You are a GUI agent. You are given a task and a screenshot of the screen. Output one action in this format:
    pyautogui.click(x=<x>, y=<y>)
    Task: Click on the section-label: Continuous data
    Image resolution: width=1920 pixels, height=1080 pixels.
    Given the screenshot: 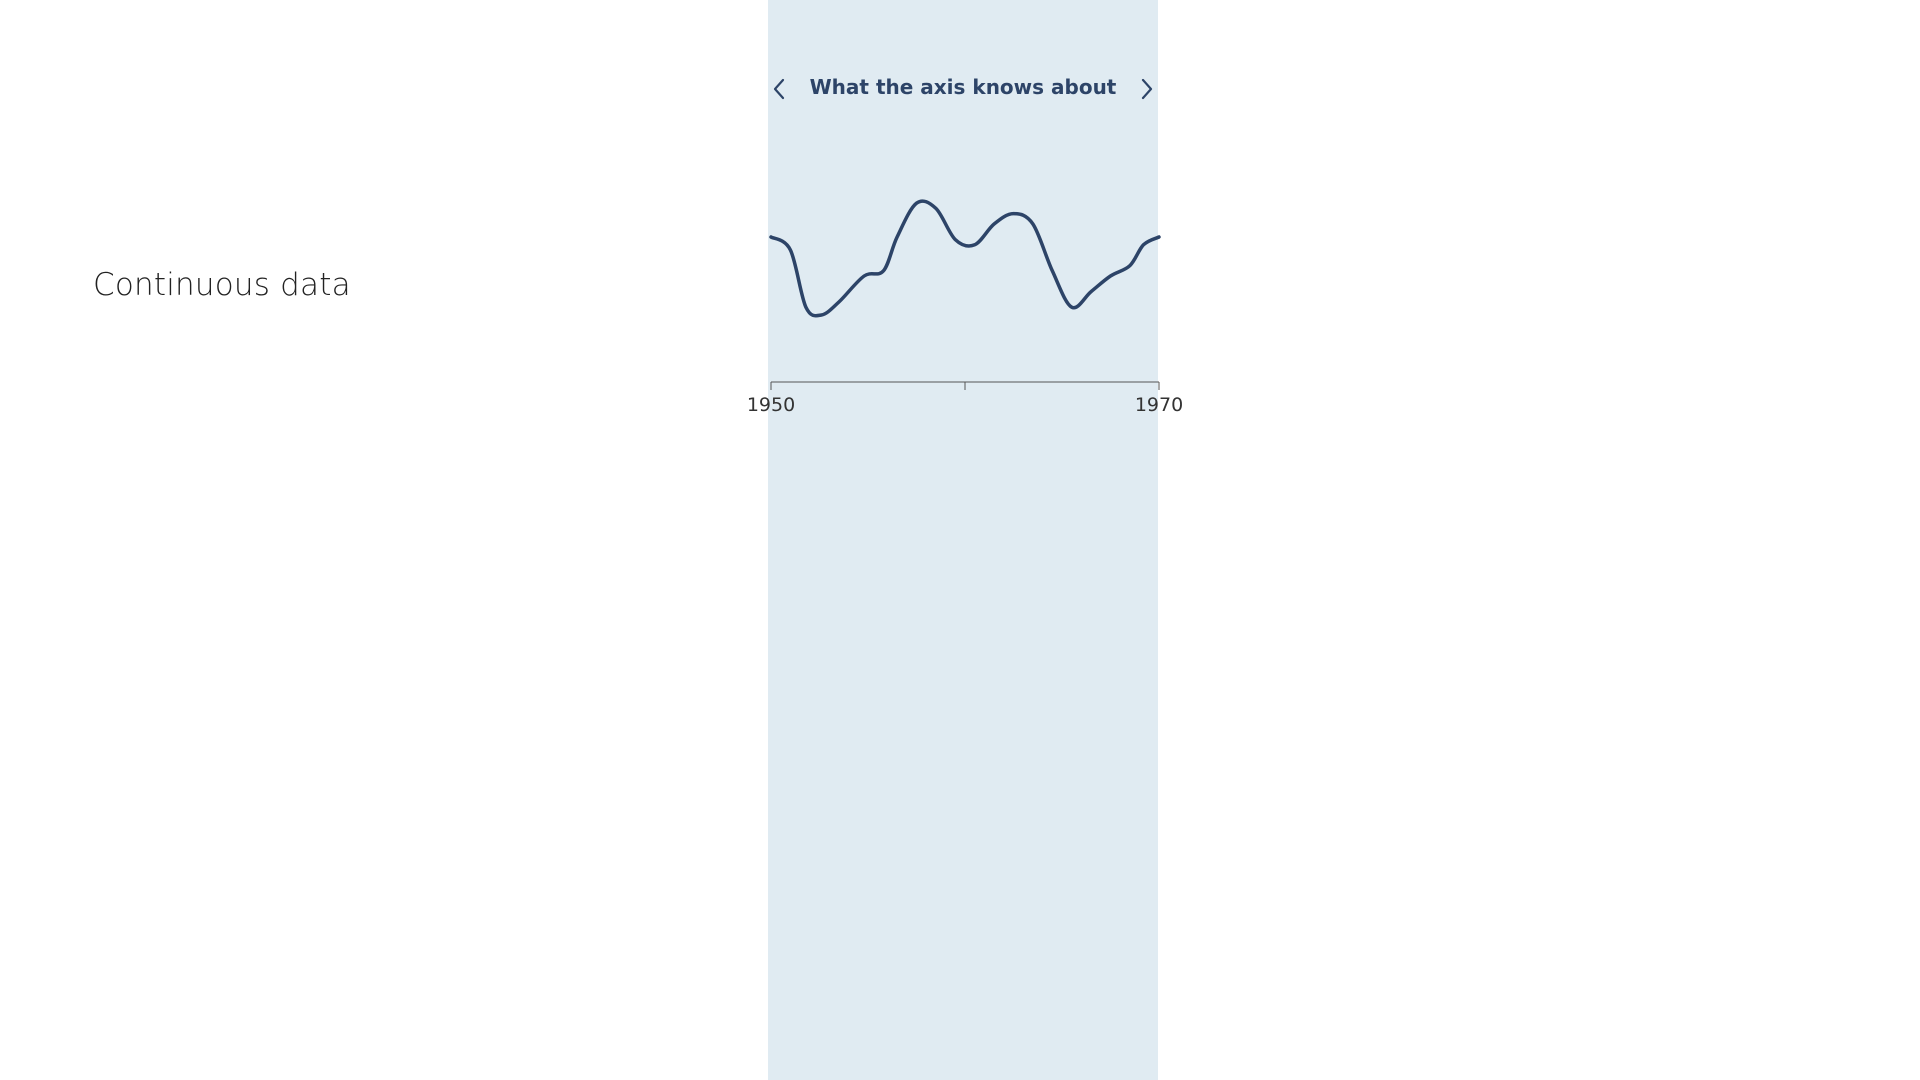 What is the action you would take?
    pyautogui.click(x=222, y=285)
    